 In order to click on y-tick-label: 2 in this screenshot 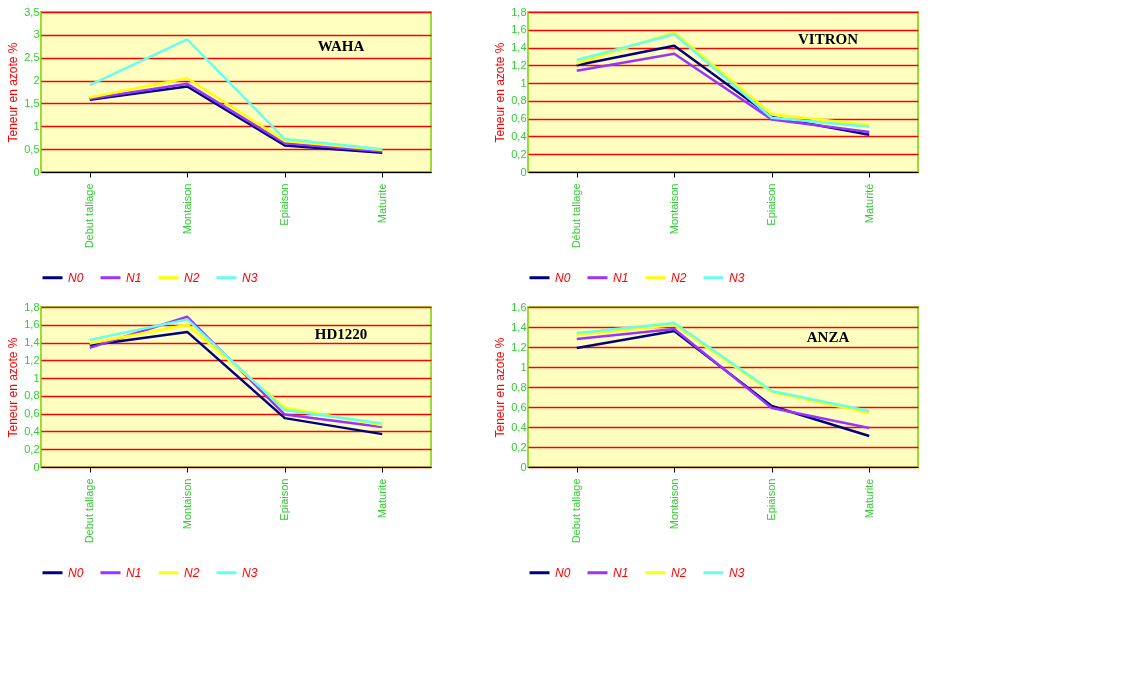, I will do `click(36, 80)`.